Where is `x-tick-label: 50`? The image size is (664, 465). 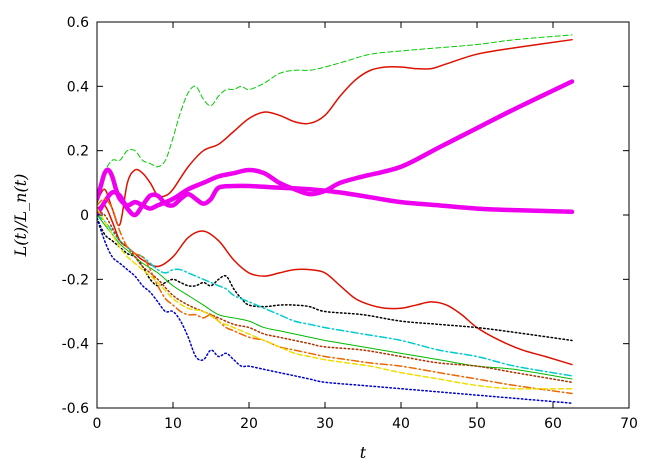
x-tick-label: 50 is located at coordinates (477, 424).